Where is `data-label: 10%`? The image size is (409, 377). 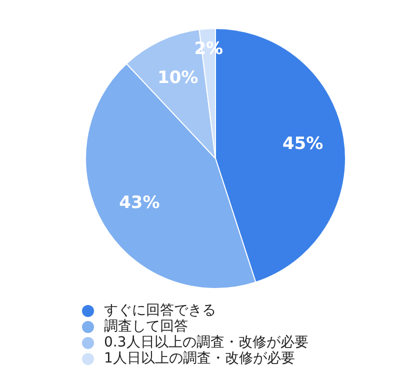 data-label: 10% is located at coordinates (178, 78).